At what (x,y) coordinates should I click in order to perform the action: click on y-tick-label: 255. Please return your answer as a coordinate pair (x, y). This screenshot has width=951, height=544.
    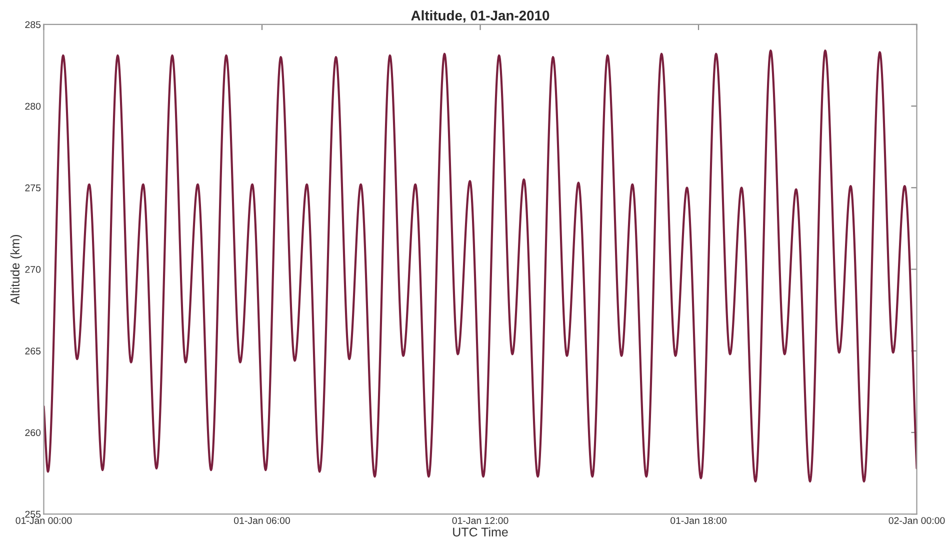
    Looking at the image, I should click on (33, 514).